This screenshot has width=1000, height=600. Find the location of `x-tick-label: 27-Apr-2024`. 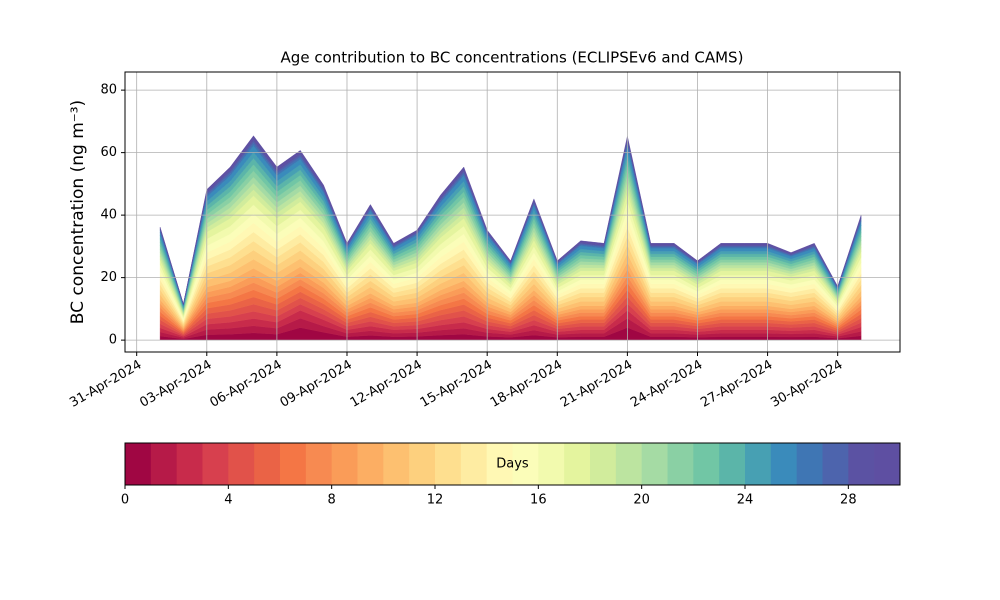

x-tick-label: 27-Apr-2024 is located at coordinates (736, 384).